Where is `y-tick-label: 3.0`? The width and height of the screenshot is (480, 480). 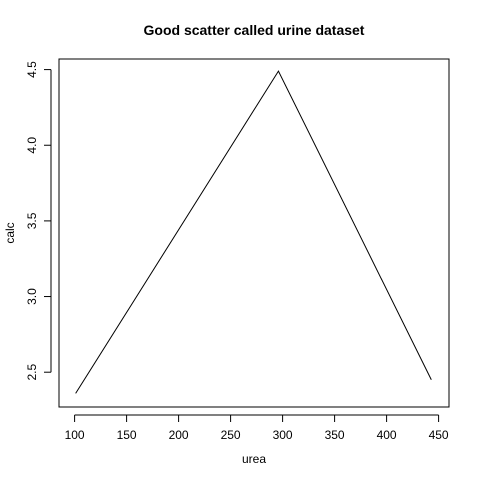 y-tick-label: 3.0 is located at coordinates (32, 296).